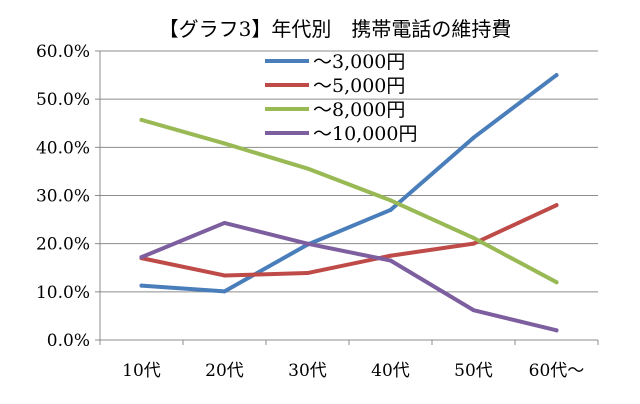 This screenshot has width=640, height=404. Describe the element at coordinates (307, 371) in the screenshot. I see `x-tick-label: 30代` at that location.